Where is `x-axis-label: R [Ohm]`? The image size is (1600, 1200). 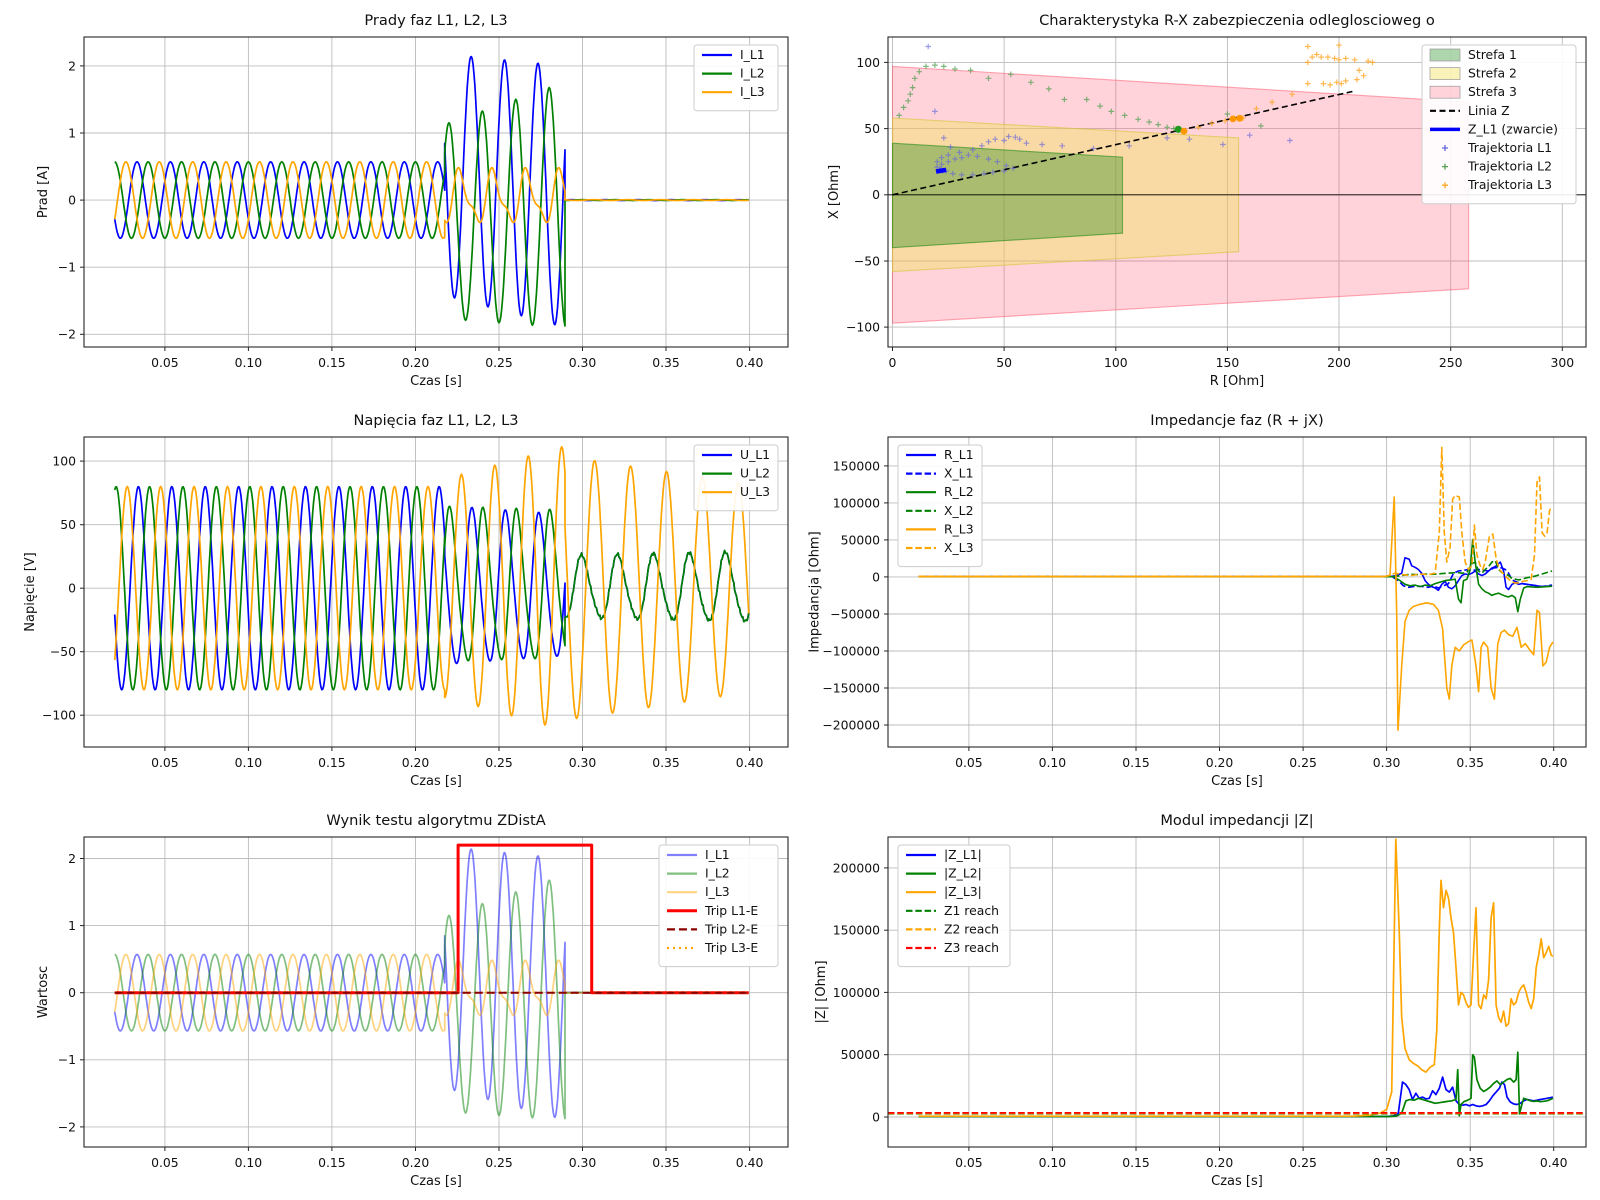 x-axis-label: R [Ohm] is located at coordinates (1237, 381).